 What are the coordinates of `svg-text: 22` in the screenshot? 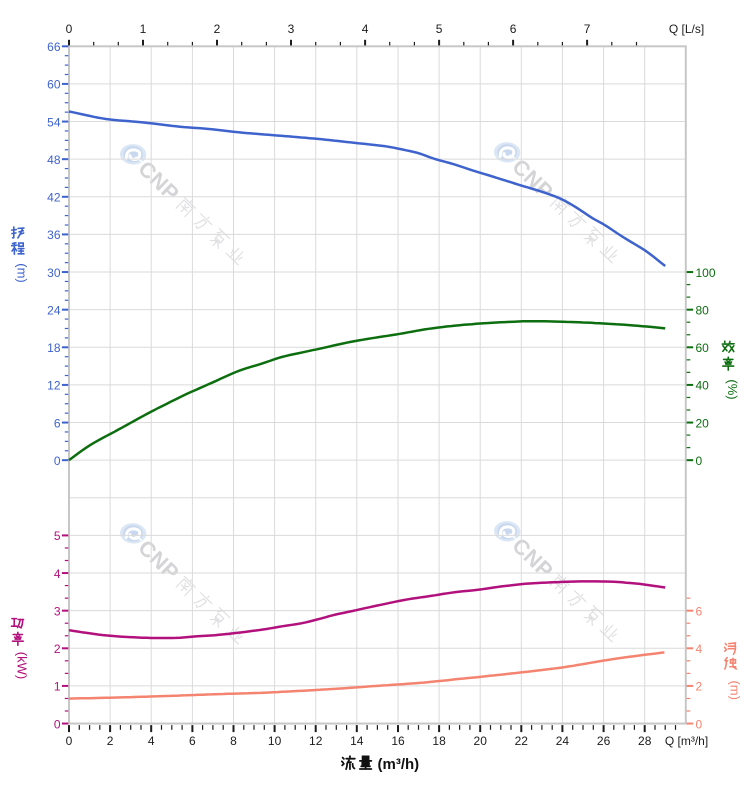 It's located at (522, 741).